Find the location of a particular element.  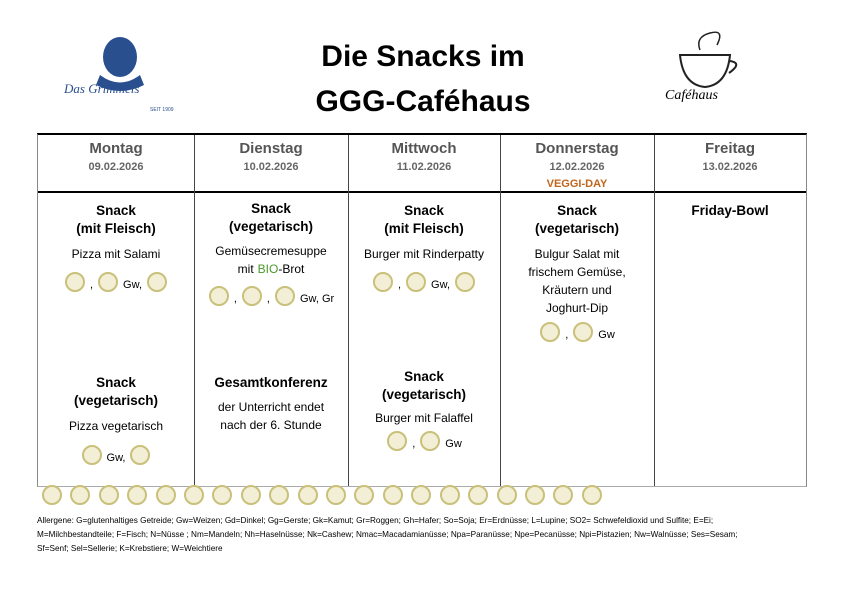

logo-left: Das Grimmels SEIT 1909 is located at coordinates (118, 75).